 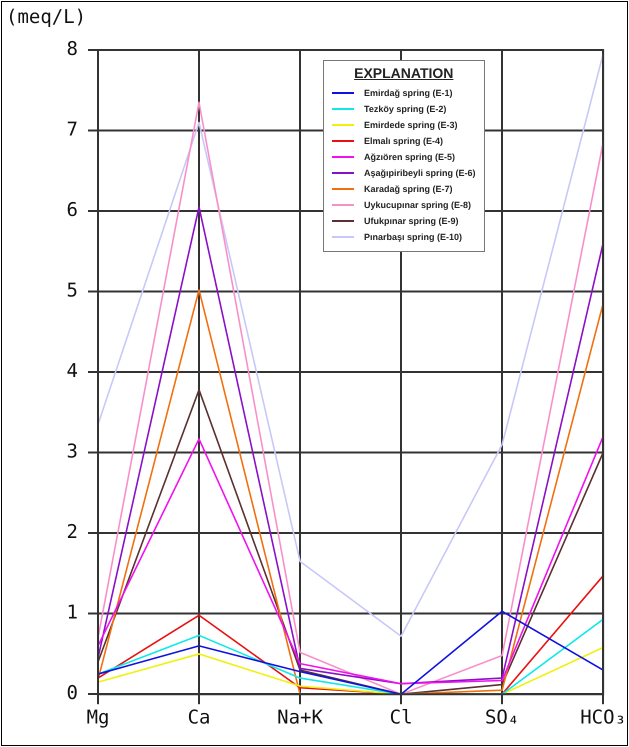 I want to click on x-tick-label: Ca, so click(x=199, y=717).